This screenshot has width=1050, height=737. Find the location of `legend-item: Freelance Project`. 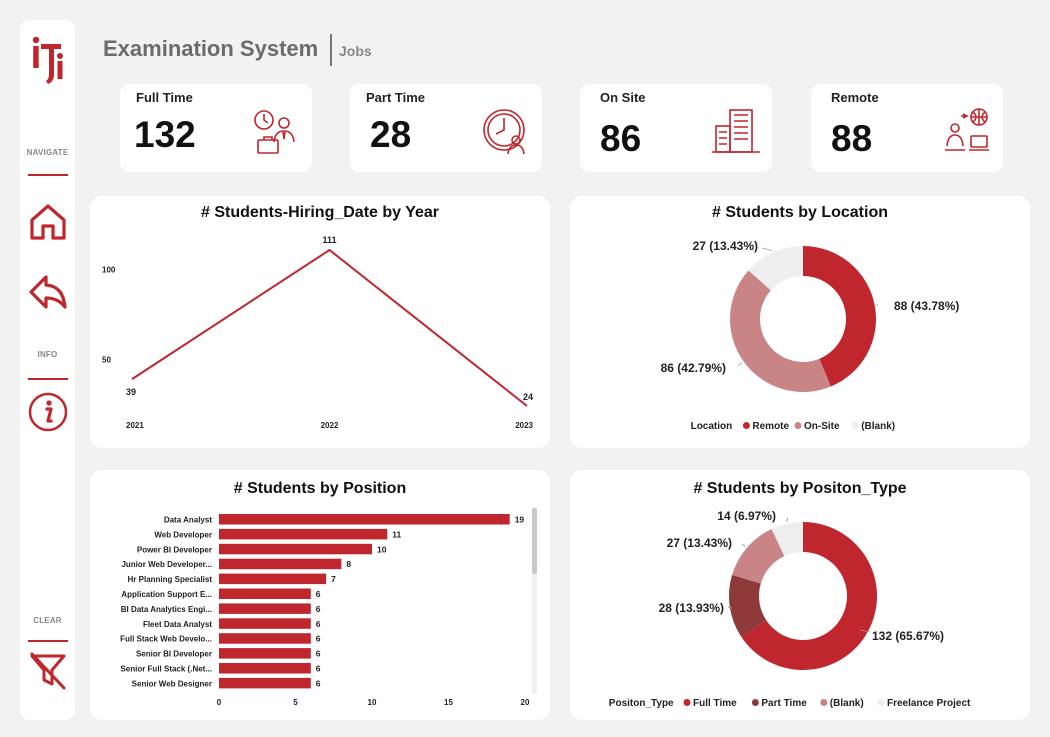

legend-item: Freelance Project is located at coordinates (929, 703).